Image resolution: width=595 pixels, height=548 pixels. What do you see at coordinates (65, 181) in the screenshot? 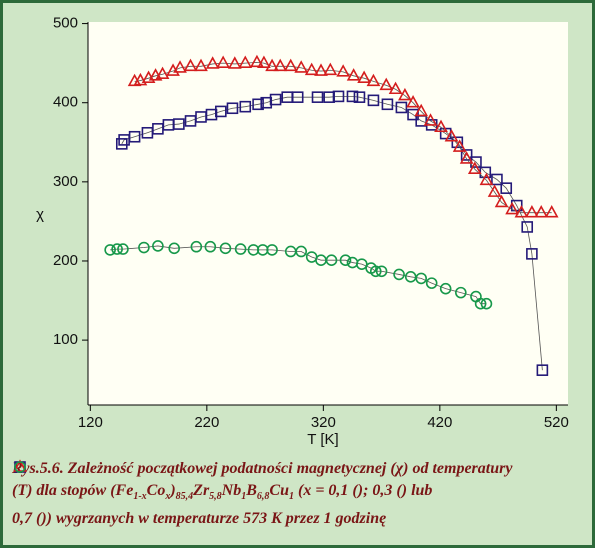
I see `y-tick-label: 300` at bounding box center [65, 181].